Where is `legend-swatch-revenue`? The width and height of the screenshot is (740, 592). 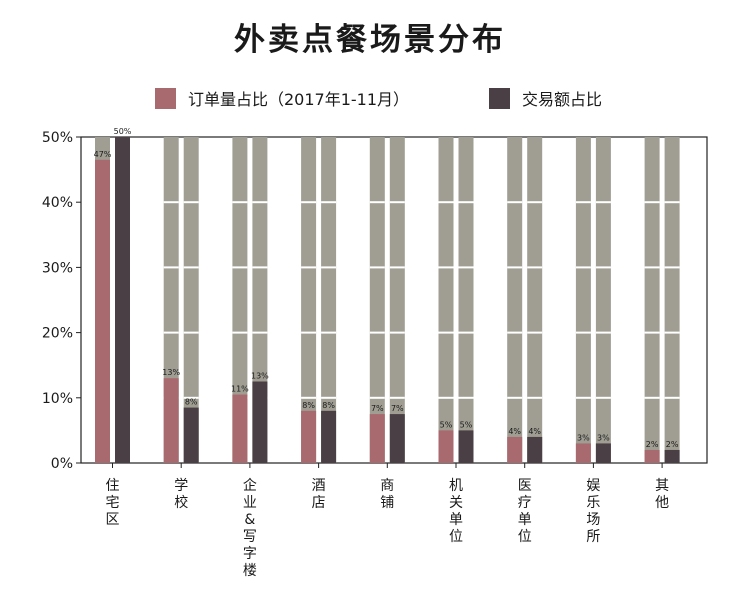 legend-swatch-revenue is located at coordinates (499, 98).